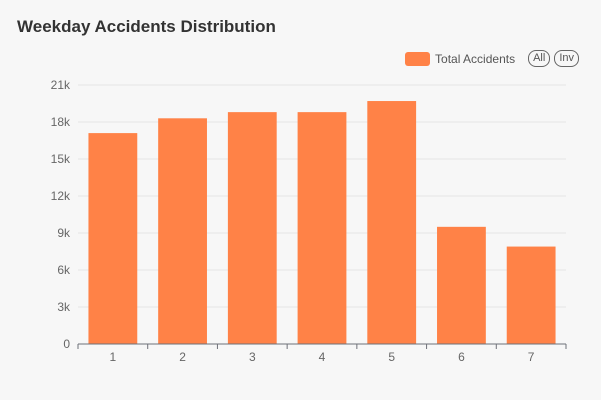 This screenshot has width=601, height=400. Describe the element at coordinates (64, 307) in the screenshot. I see `y-tick-label: 3k` at that location.